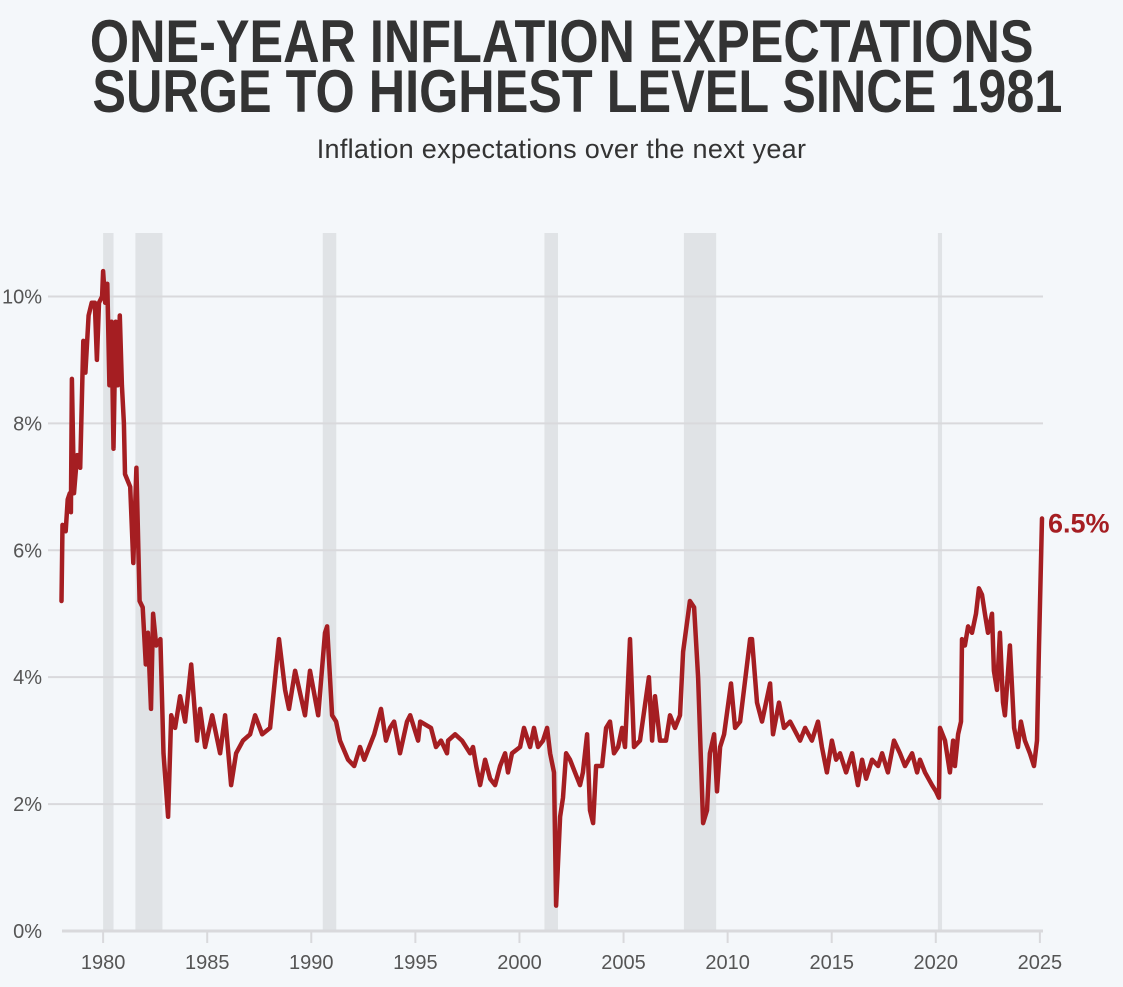 The image size is (1123, 987). Describe the element at coordinates (311, 963) in the screenshot. I see `x-tick-label: 1990` at that location.